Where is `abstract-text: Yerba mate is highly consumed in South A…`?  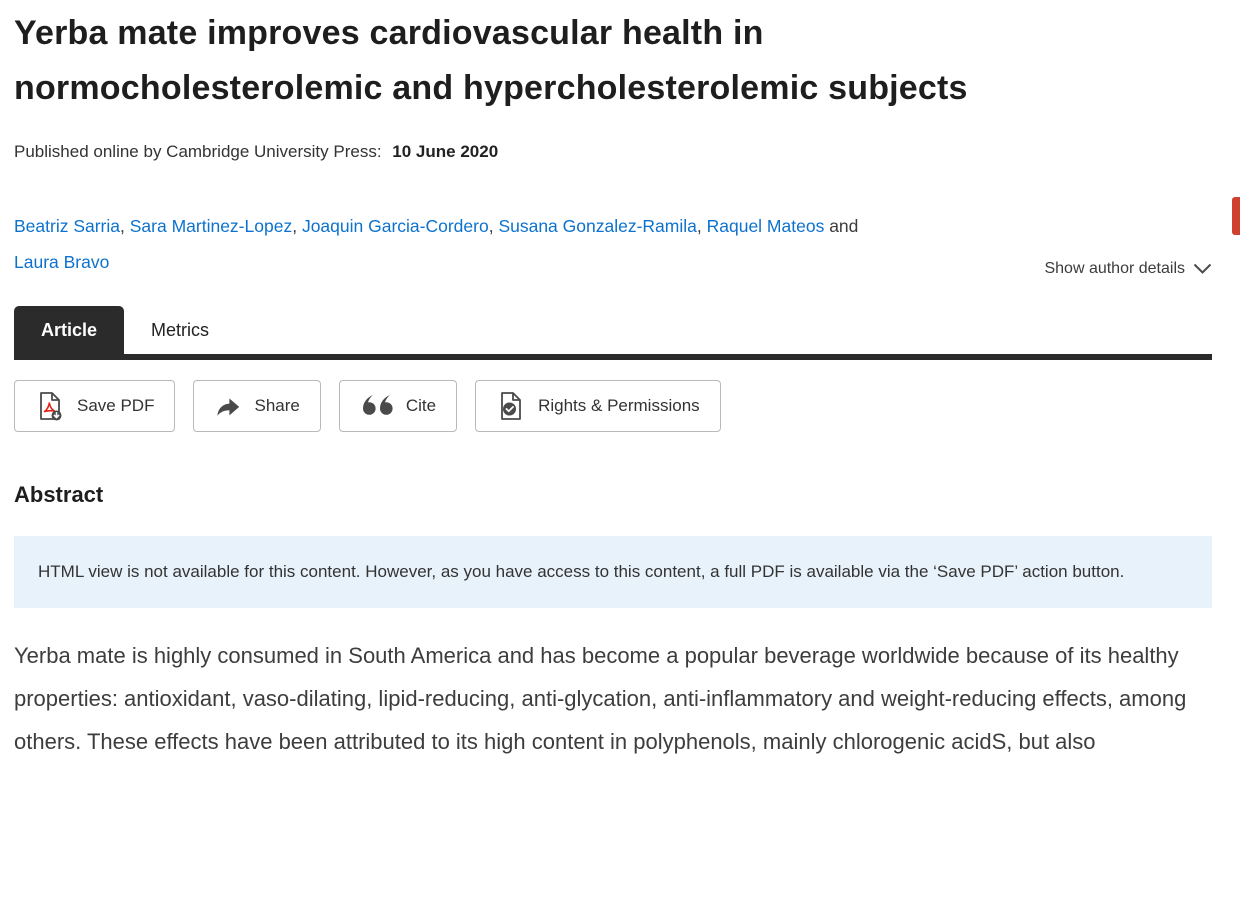
abstract-text: Yerba mate is highly consumed in South A… is located at coordinates (600, 698).